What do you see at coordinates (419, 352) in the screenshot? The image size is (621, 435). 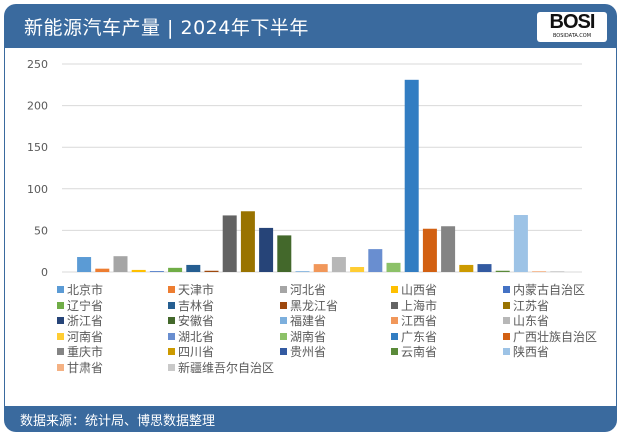 I see `legend-label: 云南省` at bounding box center [419, 352].